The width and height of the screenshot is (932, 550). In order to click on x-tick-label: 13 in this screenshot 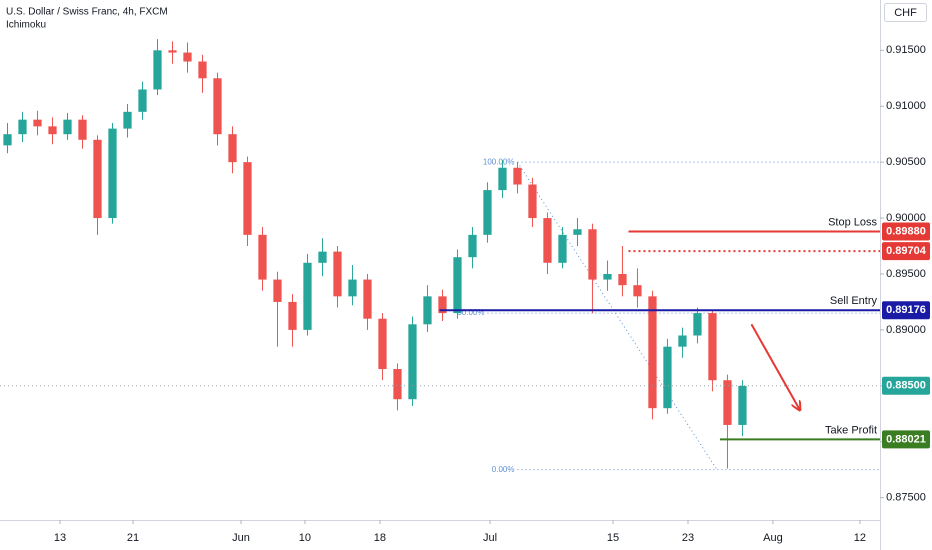, I will do `click(60, 538)`.